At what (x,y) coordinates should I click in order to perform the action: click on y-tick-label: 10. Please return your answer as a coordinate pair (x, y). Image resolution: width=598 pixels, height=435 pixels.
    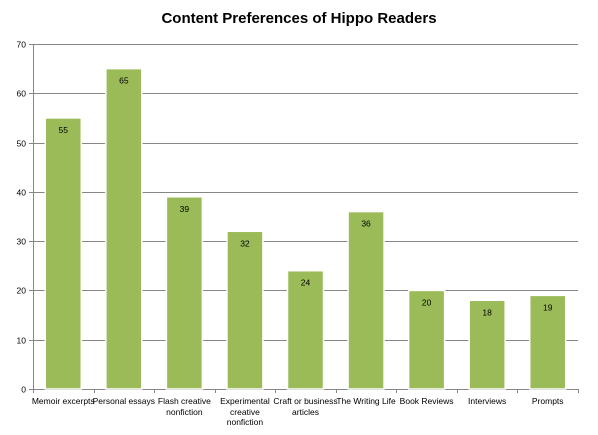
    Looking at the image, I should click on (22, 341).